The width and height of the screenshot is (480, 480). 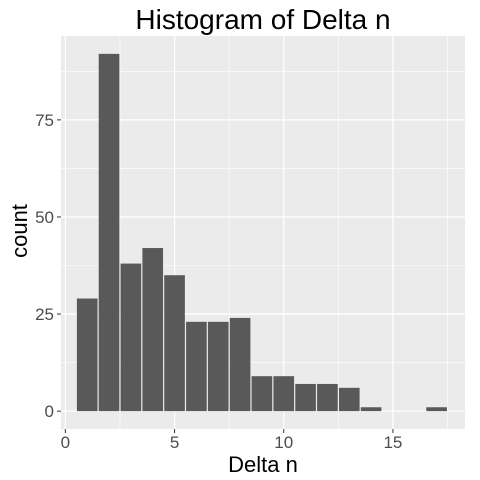 I want to click on x-axis-title: Delta n, so click(x=263, y=464).